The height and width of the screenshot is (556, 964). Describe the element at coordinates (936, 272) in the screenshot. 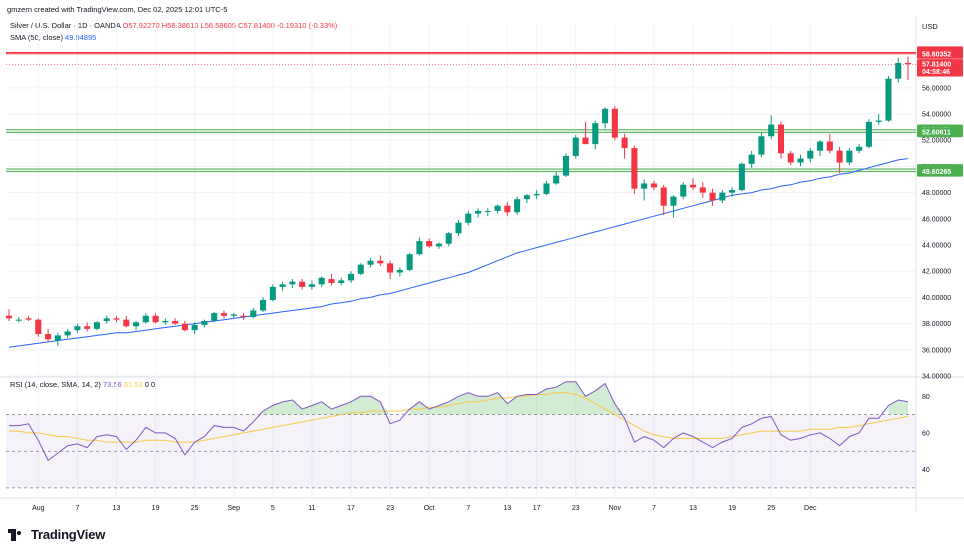

I see `price-tick-label: 42.00000` at that location.